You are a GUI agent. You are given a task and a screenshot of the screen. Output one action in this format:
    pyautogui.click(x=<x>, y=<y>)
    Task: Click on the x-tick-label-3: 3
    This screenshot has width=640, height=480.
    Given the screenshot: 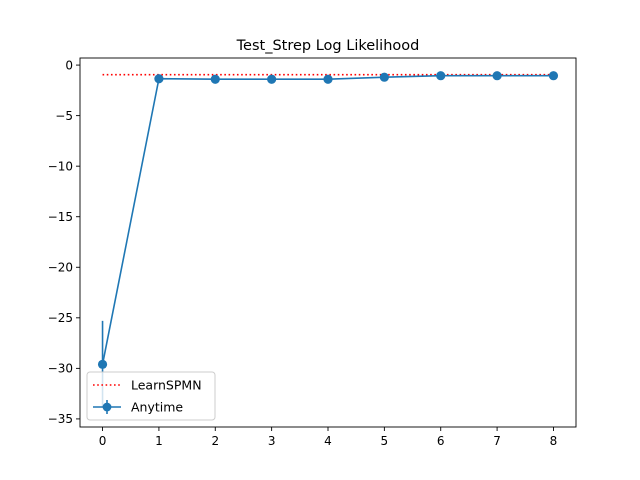 What is the action you would take?
    pyautogui.click(x=272, y=441)
    